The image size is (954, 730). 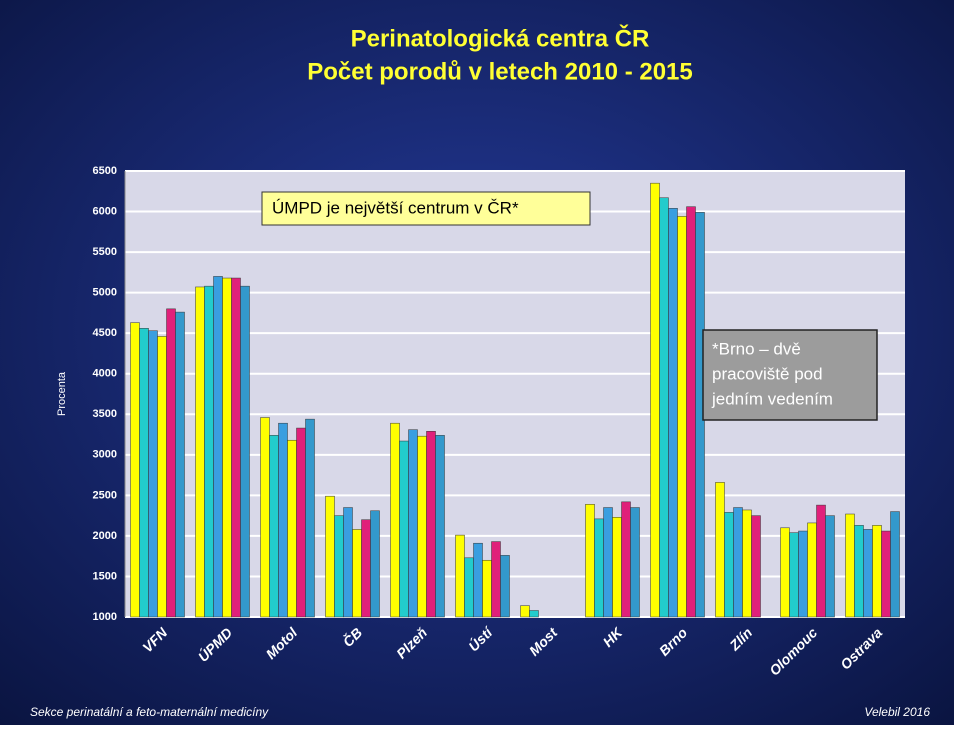 What do you see at coordinates (62, 393) in the screenshot?
I see `y-axis-label: Procenta` at bounding box center [62, 393].